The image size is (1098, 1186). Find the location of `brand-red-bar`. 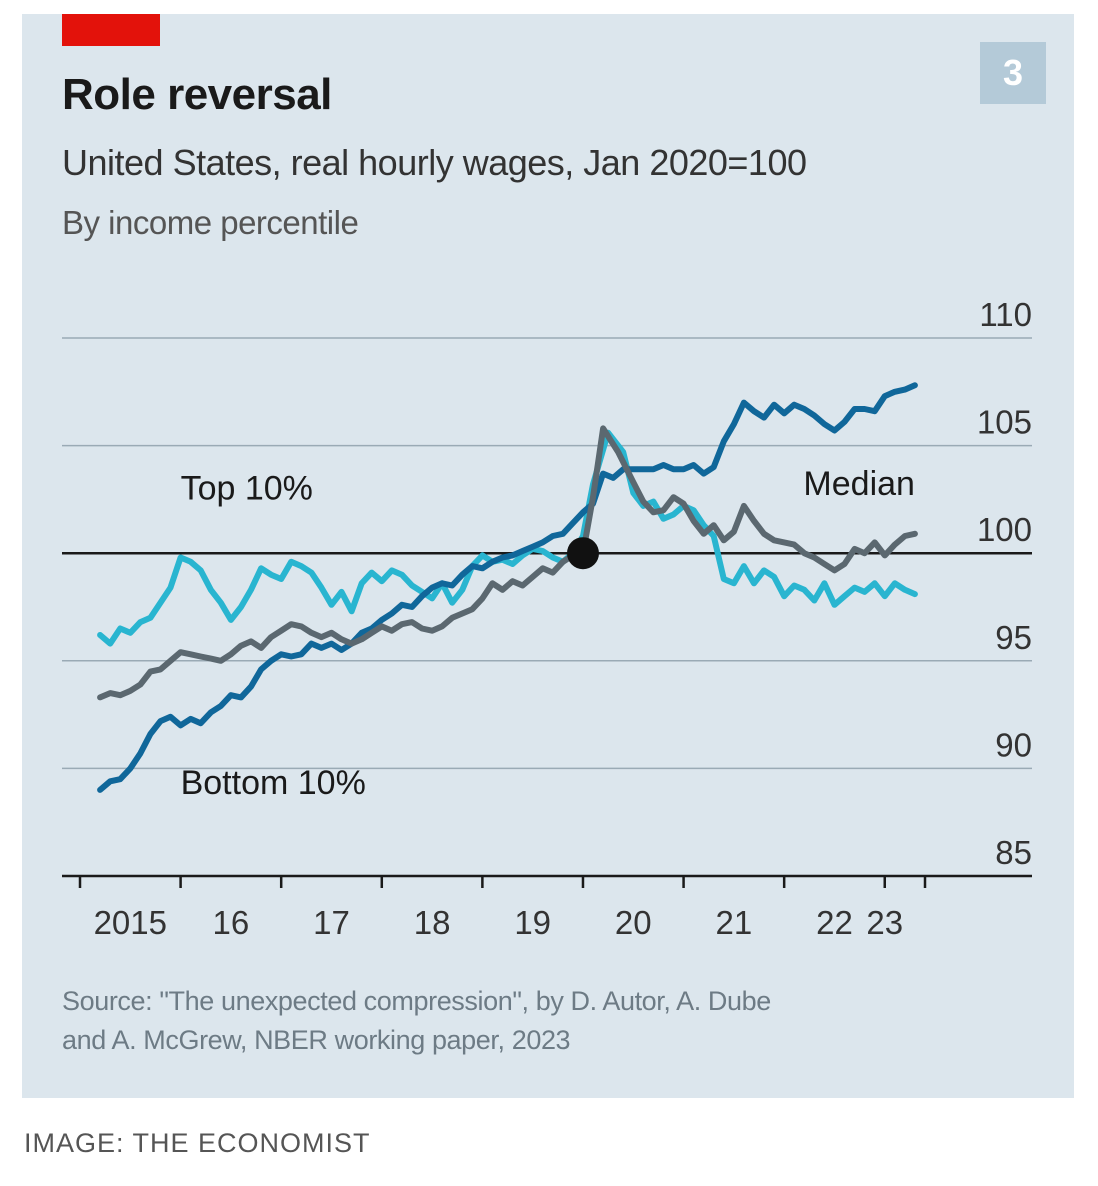

brand-red-bar is located at coordinates (111, 30).